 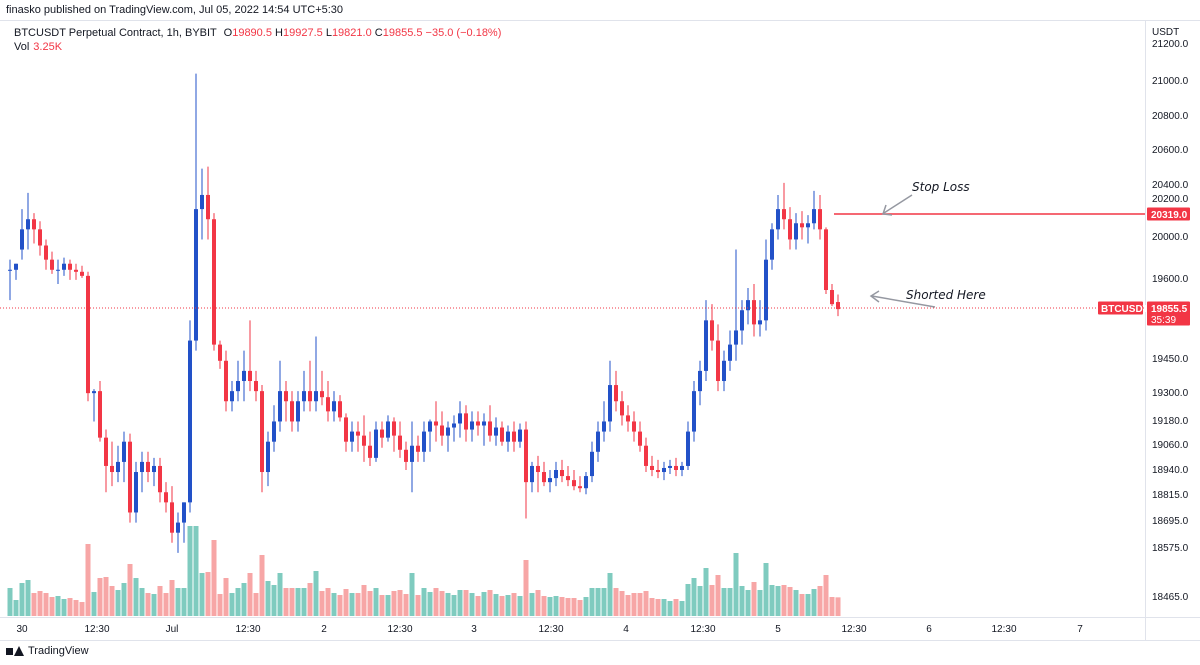 What do you see at coordinates (351, 33) in the screenshot?
I see `low-value: 19821.0` at bounding box center [351, 33].